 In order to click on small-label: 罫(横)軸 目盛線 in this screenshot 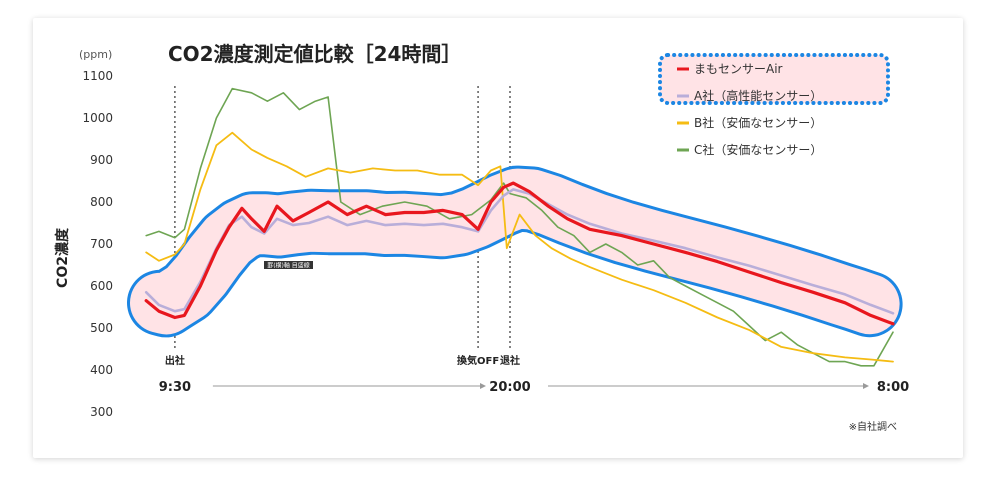, I will do `click(288, 266)`.